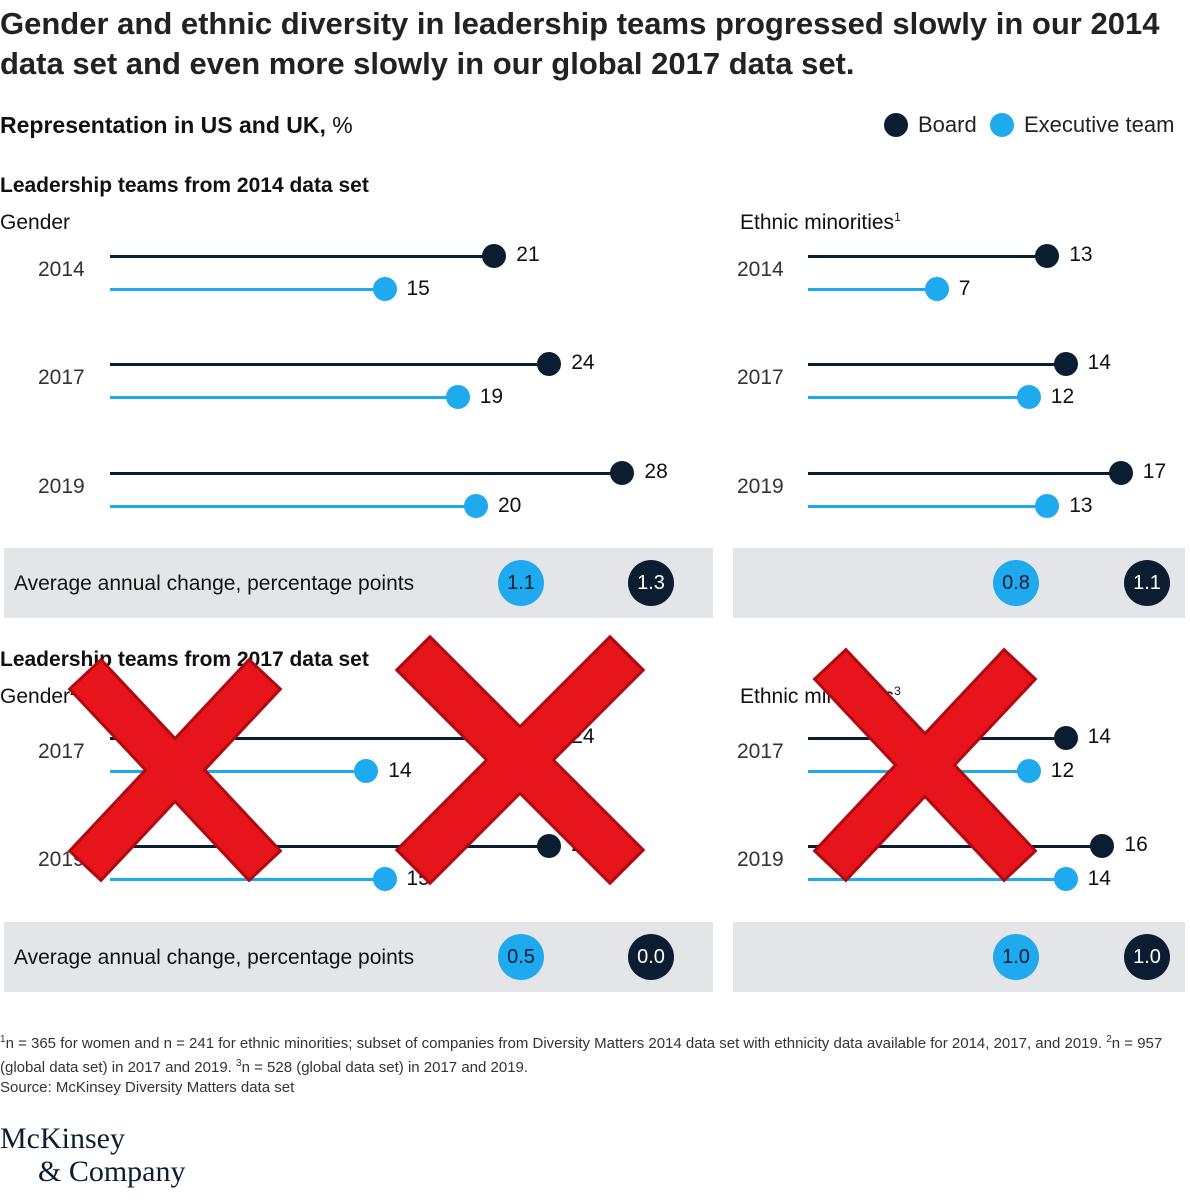 Image resolution: width=1190 pixels, height=1200 pixels. Describe the element at coordinates (1109, 1039) in the screenshot. I see `footnote-2-sup: 2` at that location.